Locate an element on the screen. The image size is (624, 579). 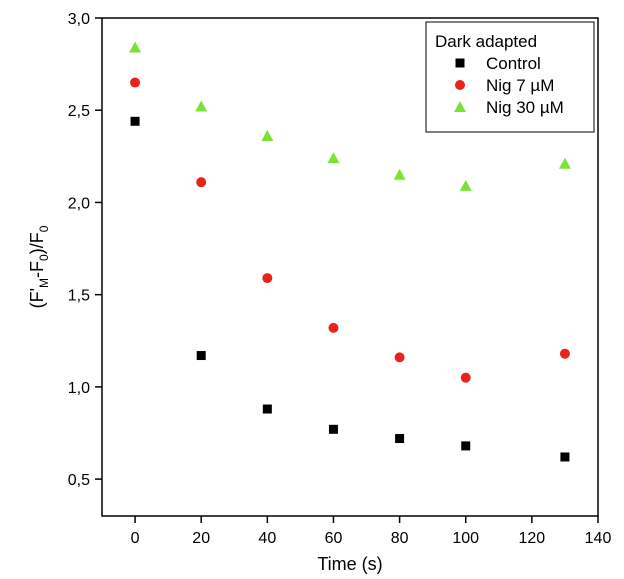
x-tick-label: 20 is located at coordinates (201, 538).